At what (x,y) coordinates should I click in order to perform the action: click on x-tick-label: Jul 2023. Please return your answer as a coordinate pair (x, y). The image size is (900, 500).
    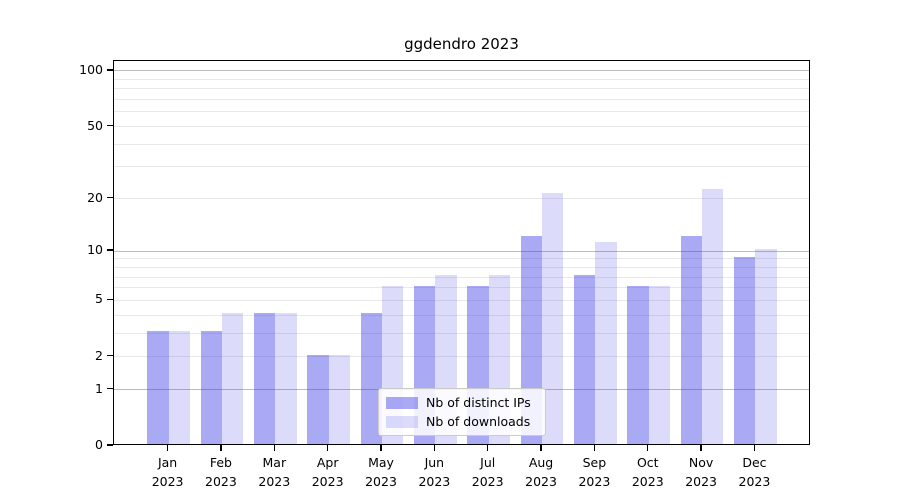
    Looking at the image, I should click on (487, 472).